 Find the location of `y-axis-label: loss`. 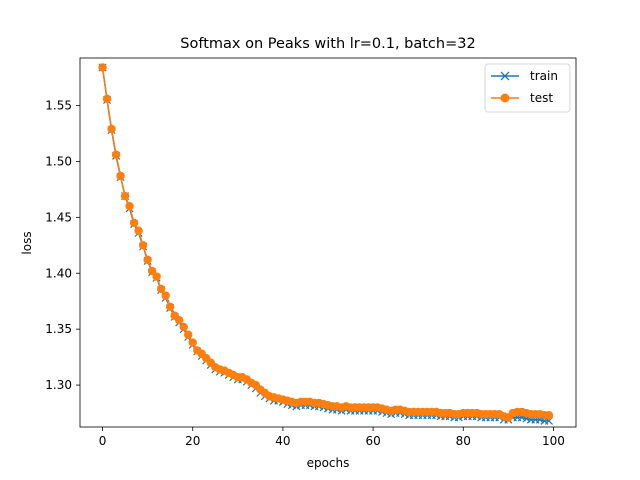

y-axis-label: loss is located at coordinates (27, 242).